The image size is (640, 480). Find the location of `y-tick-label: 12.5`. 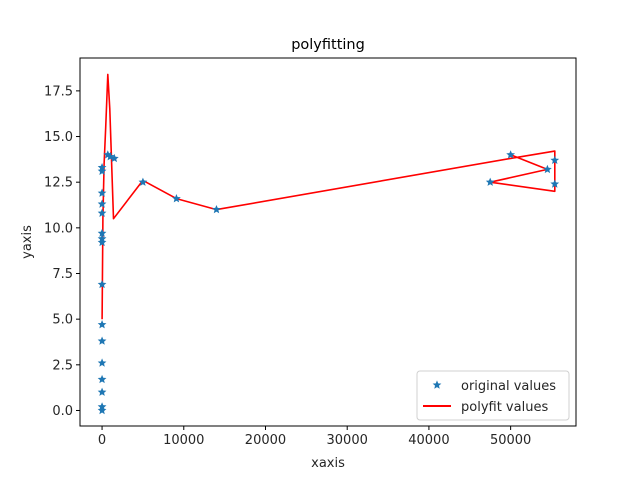

y-tick-label: 12.5 is located at coordinates (58, 183).